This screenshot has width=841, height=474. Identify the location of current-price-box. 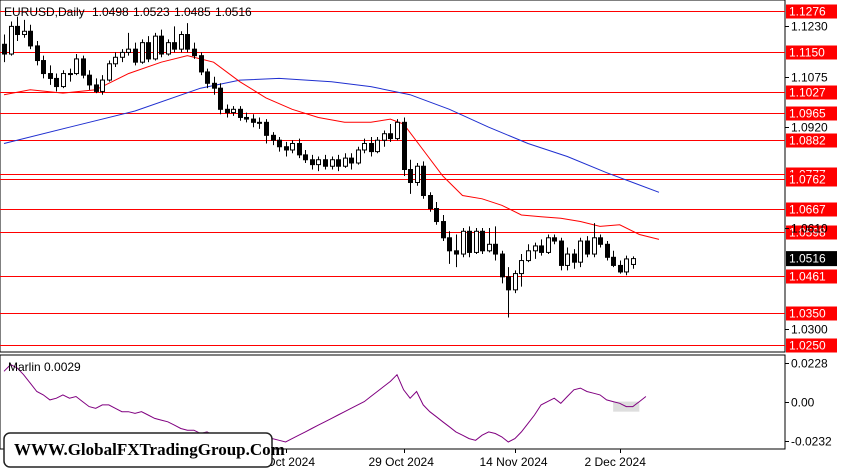
(811, 259).